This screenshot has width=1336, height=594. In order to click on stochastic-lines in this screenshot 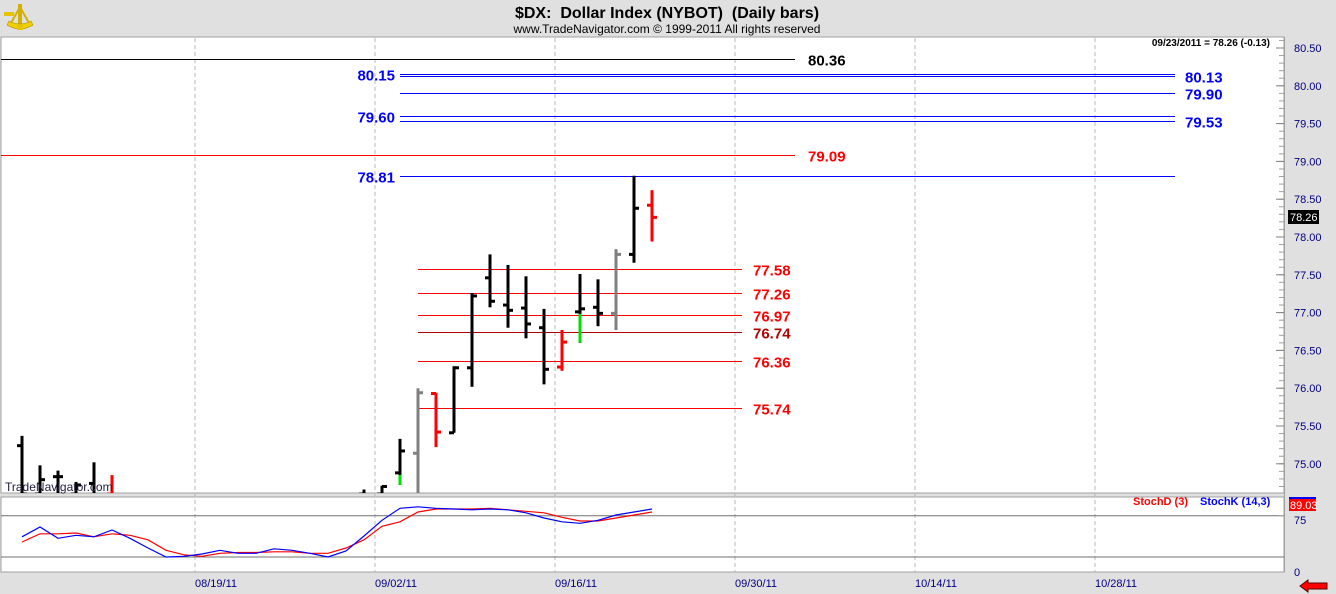, I will do `click(642, 532)`.